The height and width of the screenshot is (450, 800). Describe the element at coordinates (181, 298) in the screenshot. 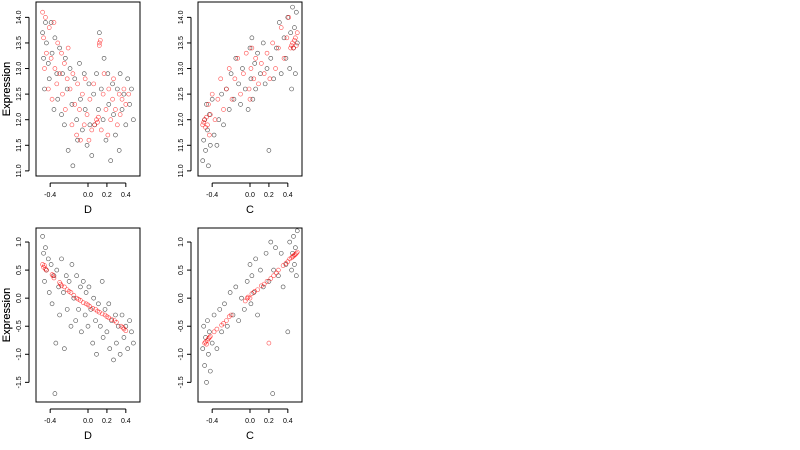

I see `y-tick-label: 0.0` at that location.